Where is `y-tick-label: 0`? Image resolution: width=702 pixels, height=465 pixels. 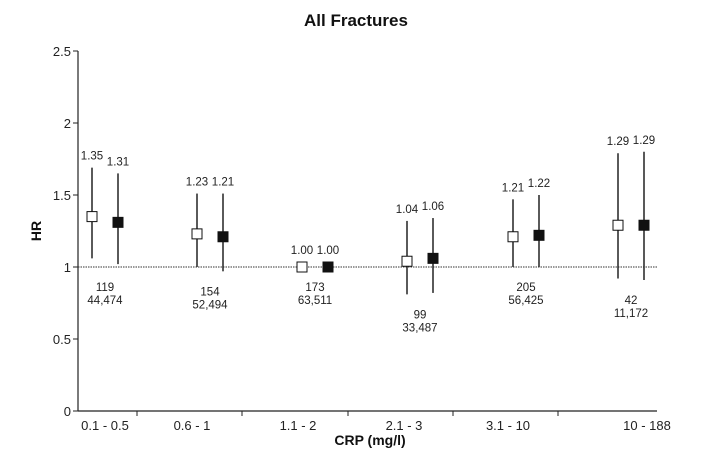
y-tick-label: 0 is located at coordinates (67, 411).